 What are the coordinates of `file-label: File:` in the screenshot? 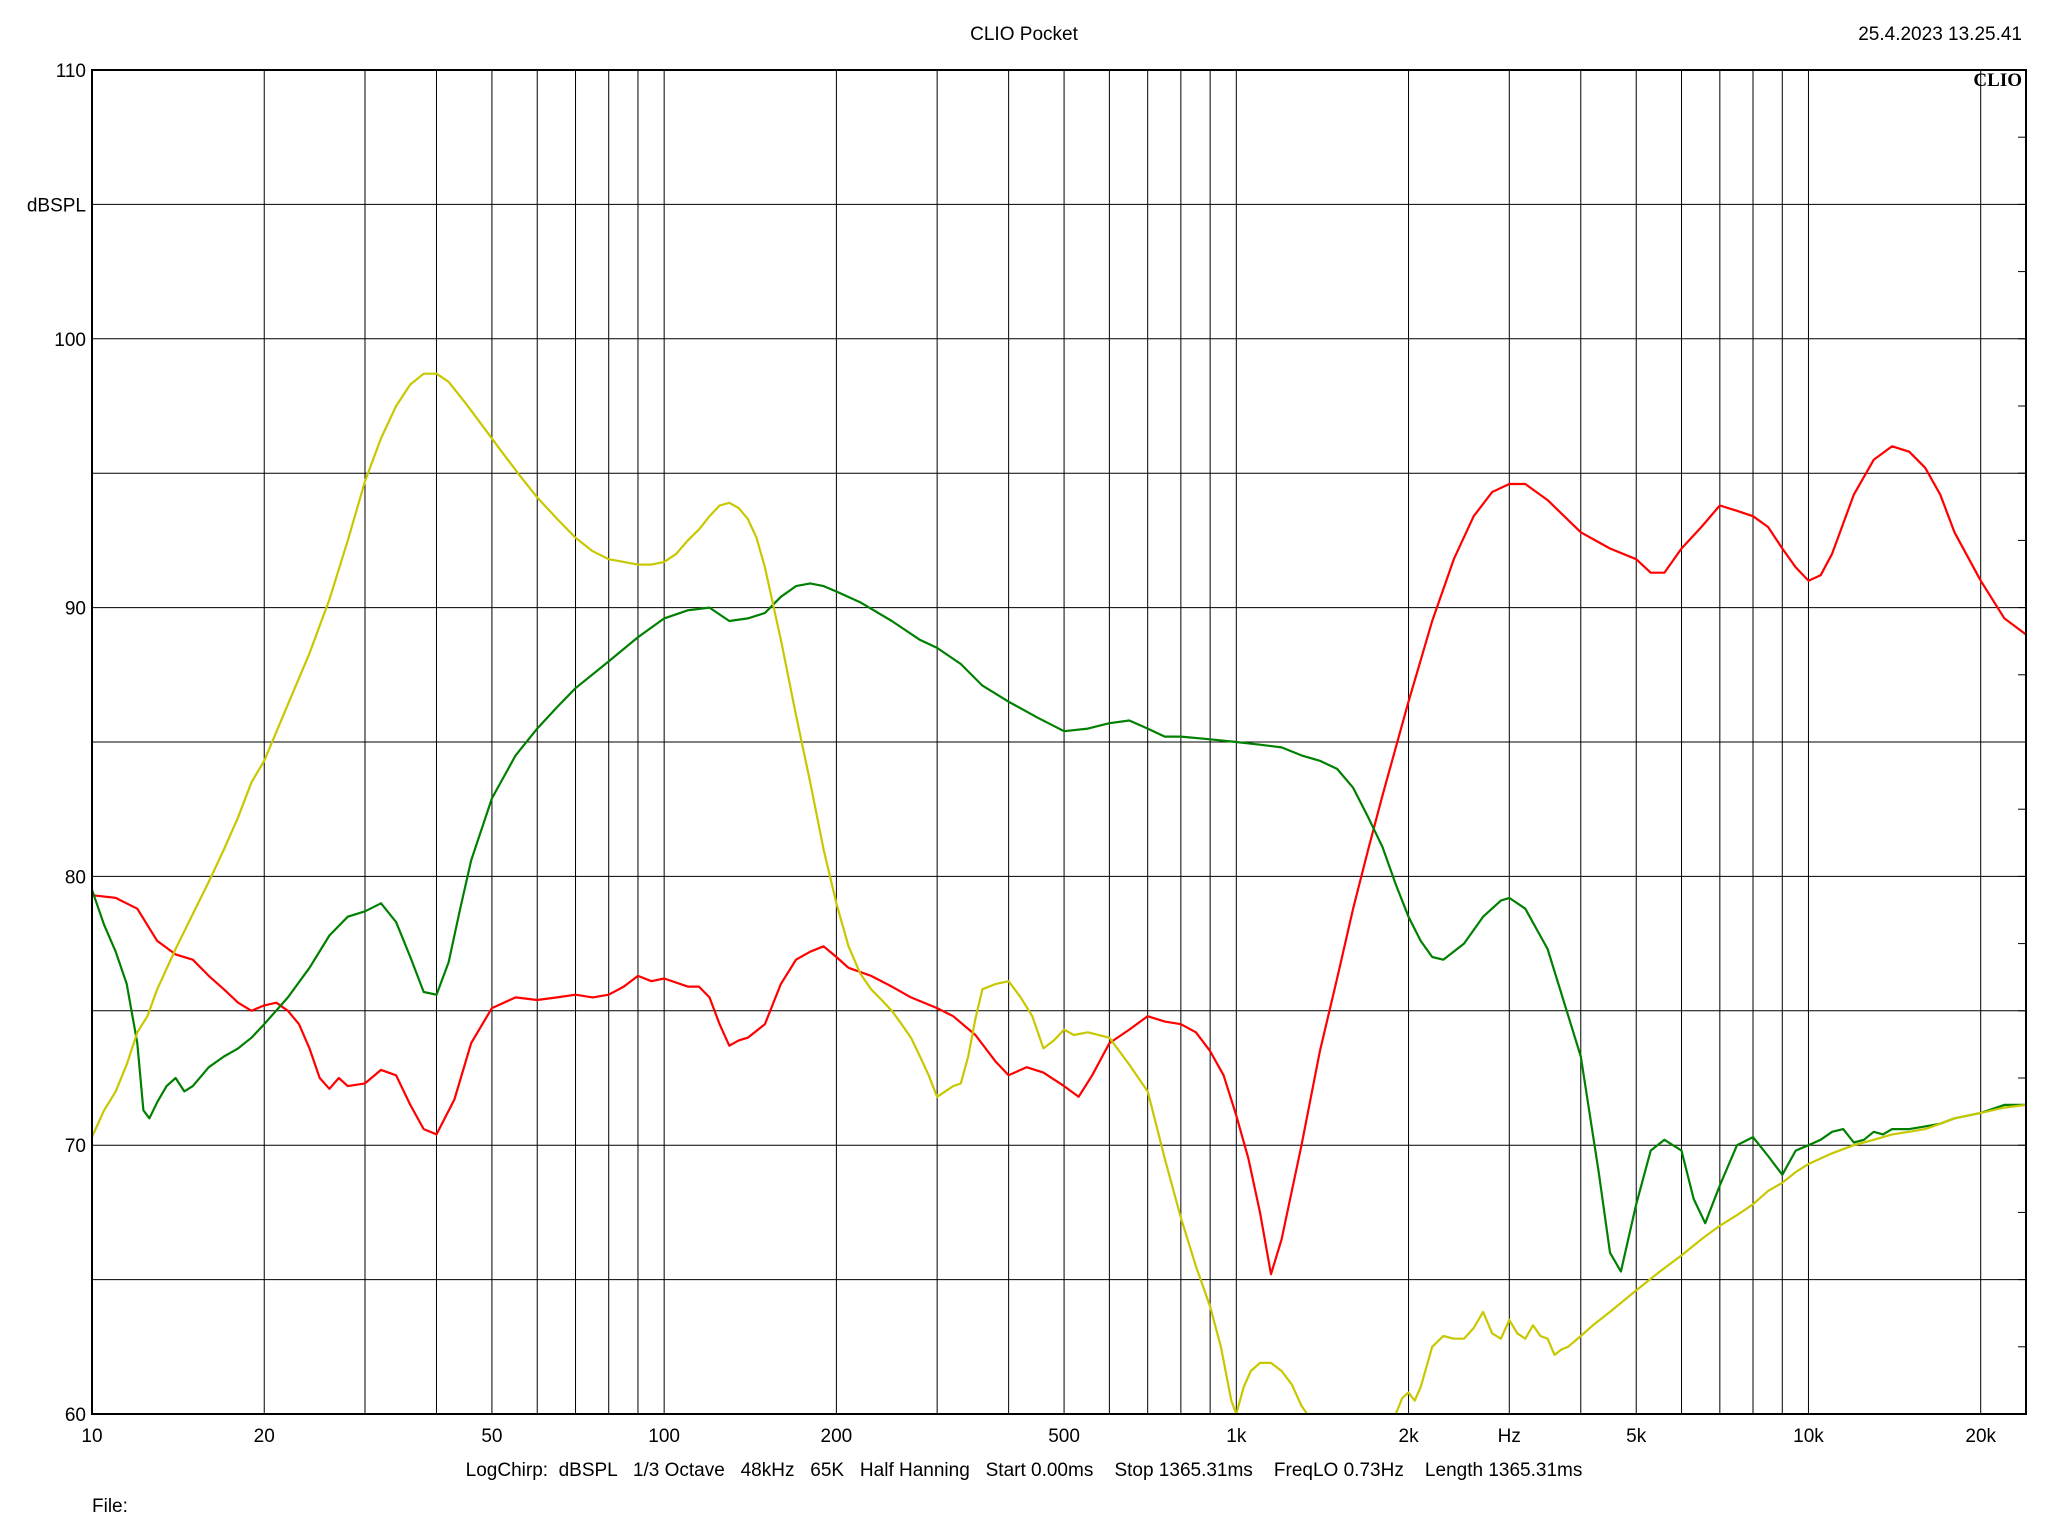 It's located at (110, 1506).